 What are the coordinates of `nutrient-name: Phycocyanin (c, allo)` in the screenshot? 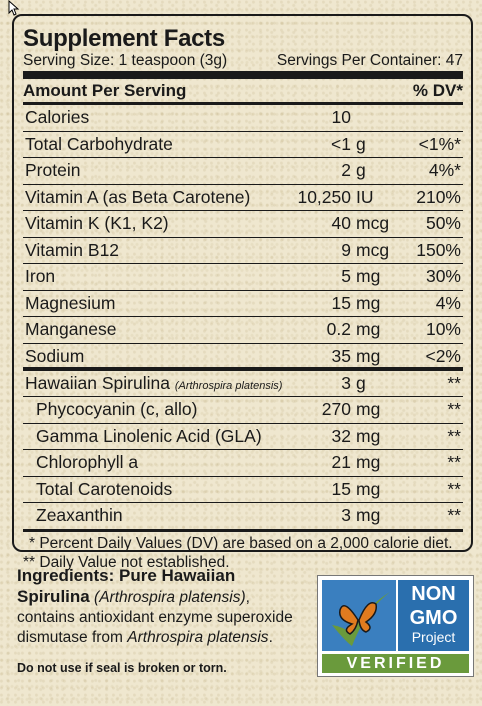 It's located at (117, 409).